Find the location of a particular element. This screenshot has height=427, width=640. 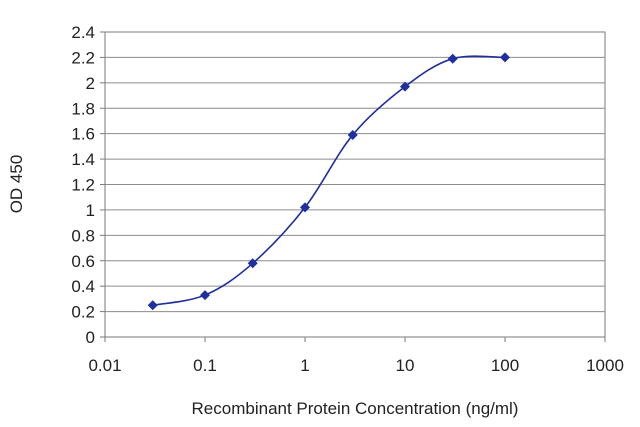

y-tick-label: 1 is located at coordinates (90, 210).